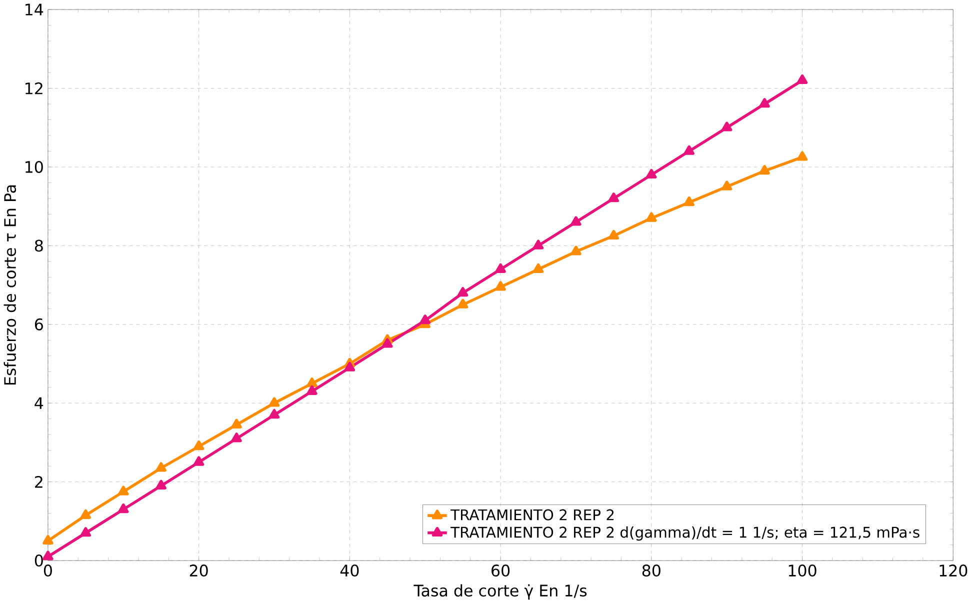  What do you see at coordinates (38, 560) in the screenshot?
I see `y-tick-label: 0` at bounding box center [38, 560].